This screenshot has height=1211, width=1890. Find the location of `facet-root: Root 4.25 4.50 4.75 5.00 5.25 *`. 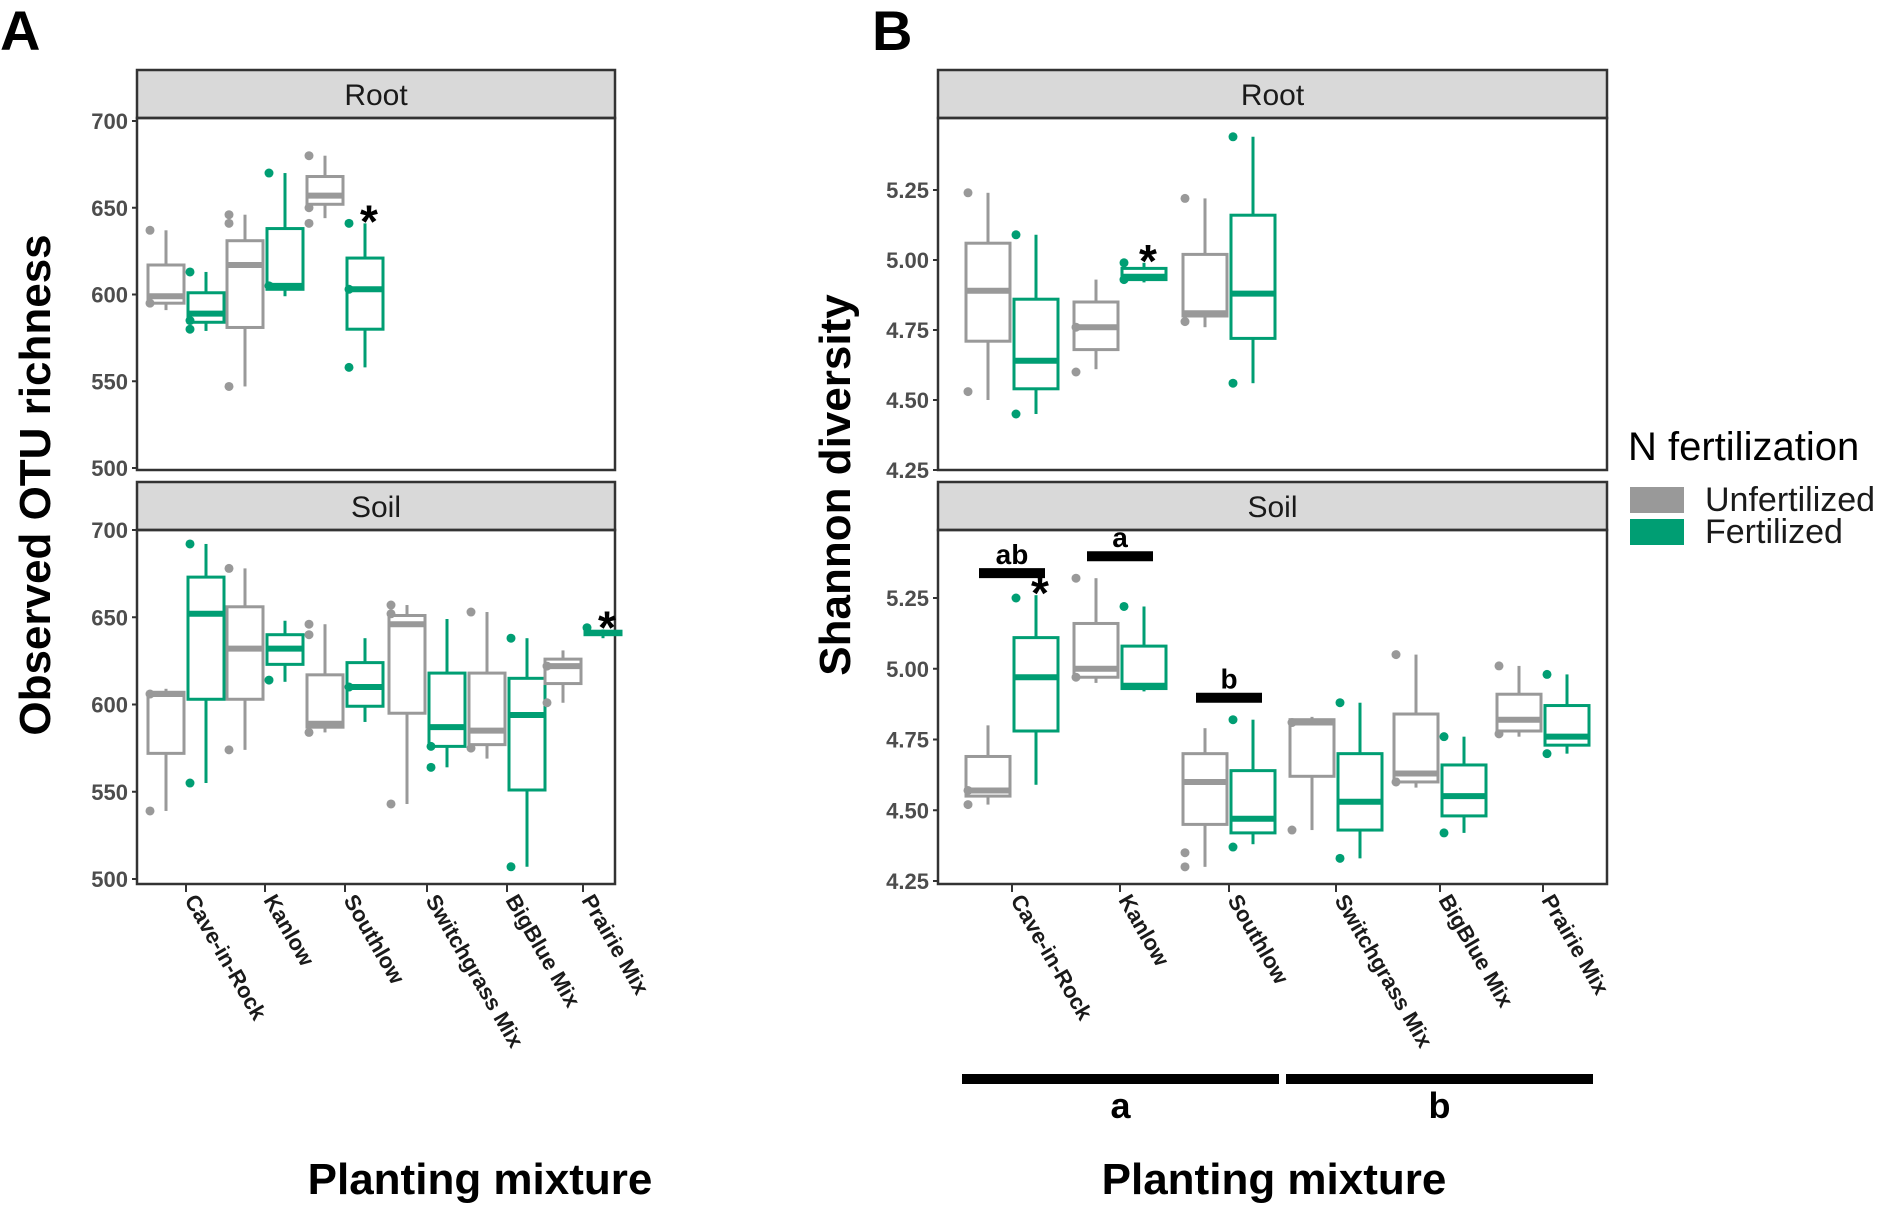

facet-root: Root 4.25 4.50 4.75 5.00 5.25 * is located at coordinates (1247, 275).